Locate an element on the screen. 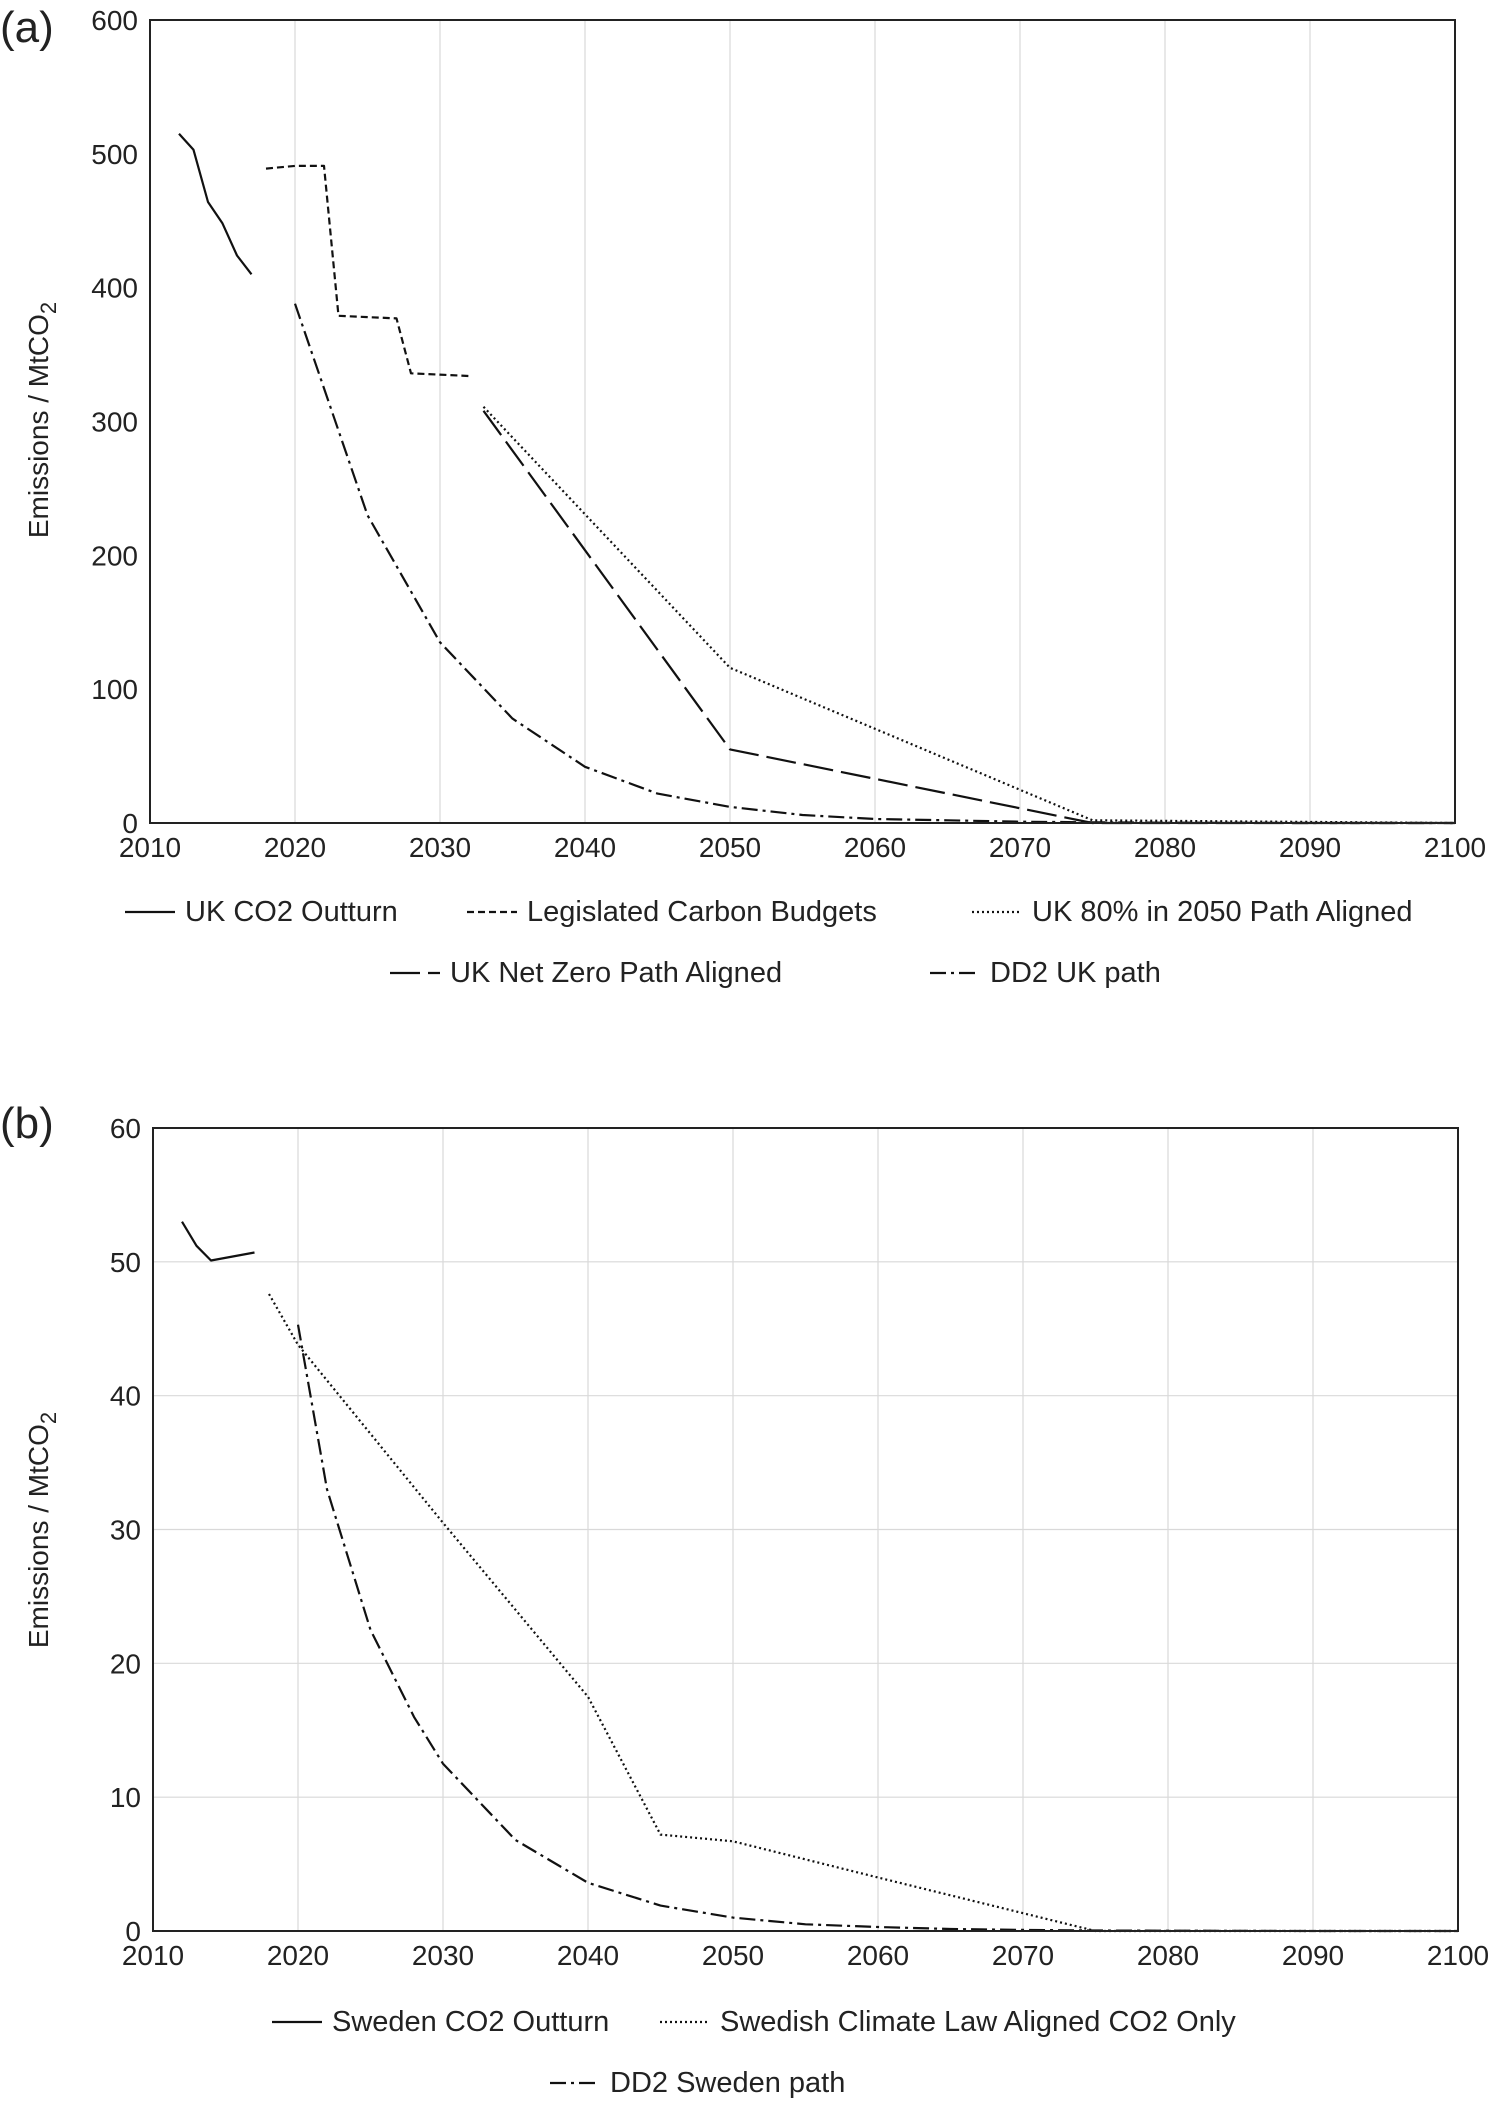 This screenshot has height=2112, width=1500. legend-item-uk-co2-outturn: UK CO2 Outturn is located at coordinates (261, 912).